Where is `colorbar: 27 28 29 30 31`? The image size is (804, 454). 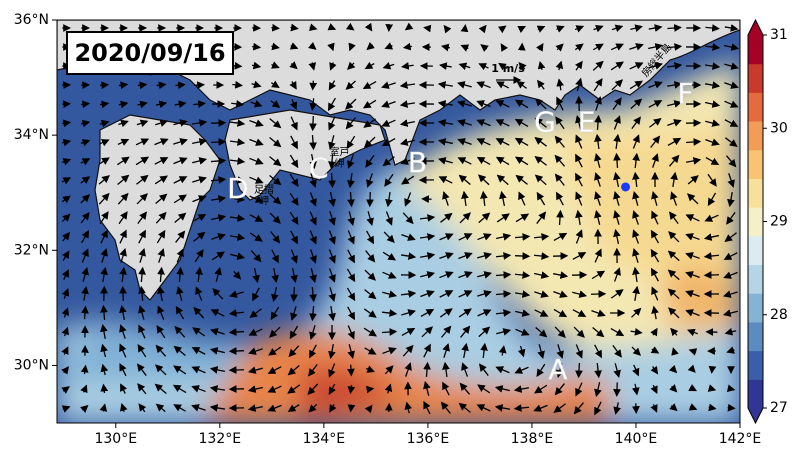 colorbar: 27 28 29 30 31 is located at coordinates (768, 221).